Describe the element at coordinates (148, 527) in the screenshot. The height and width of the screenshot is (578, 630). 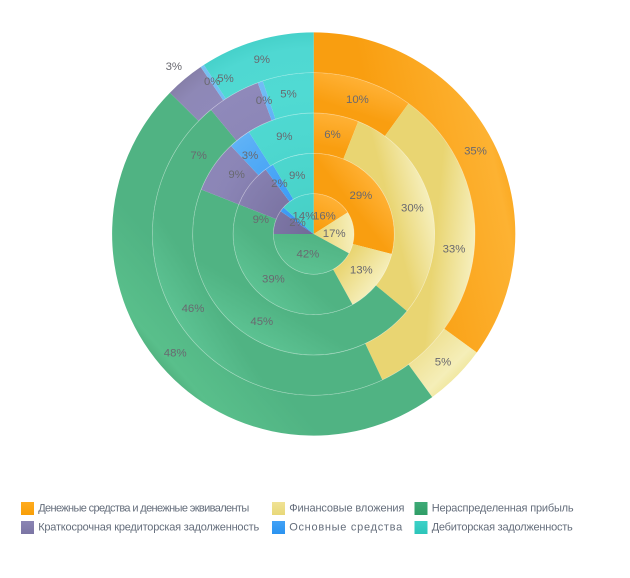
I see `svg-text:Краткосрочная кредиторская зад: Краткосрочная кредиторская задолженность` at that location.